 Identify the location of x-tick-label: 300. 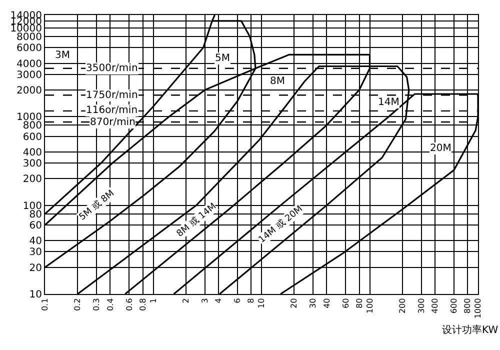
(421, 306).